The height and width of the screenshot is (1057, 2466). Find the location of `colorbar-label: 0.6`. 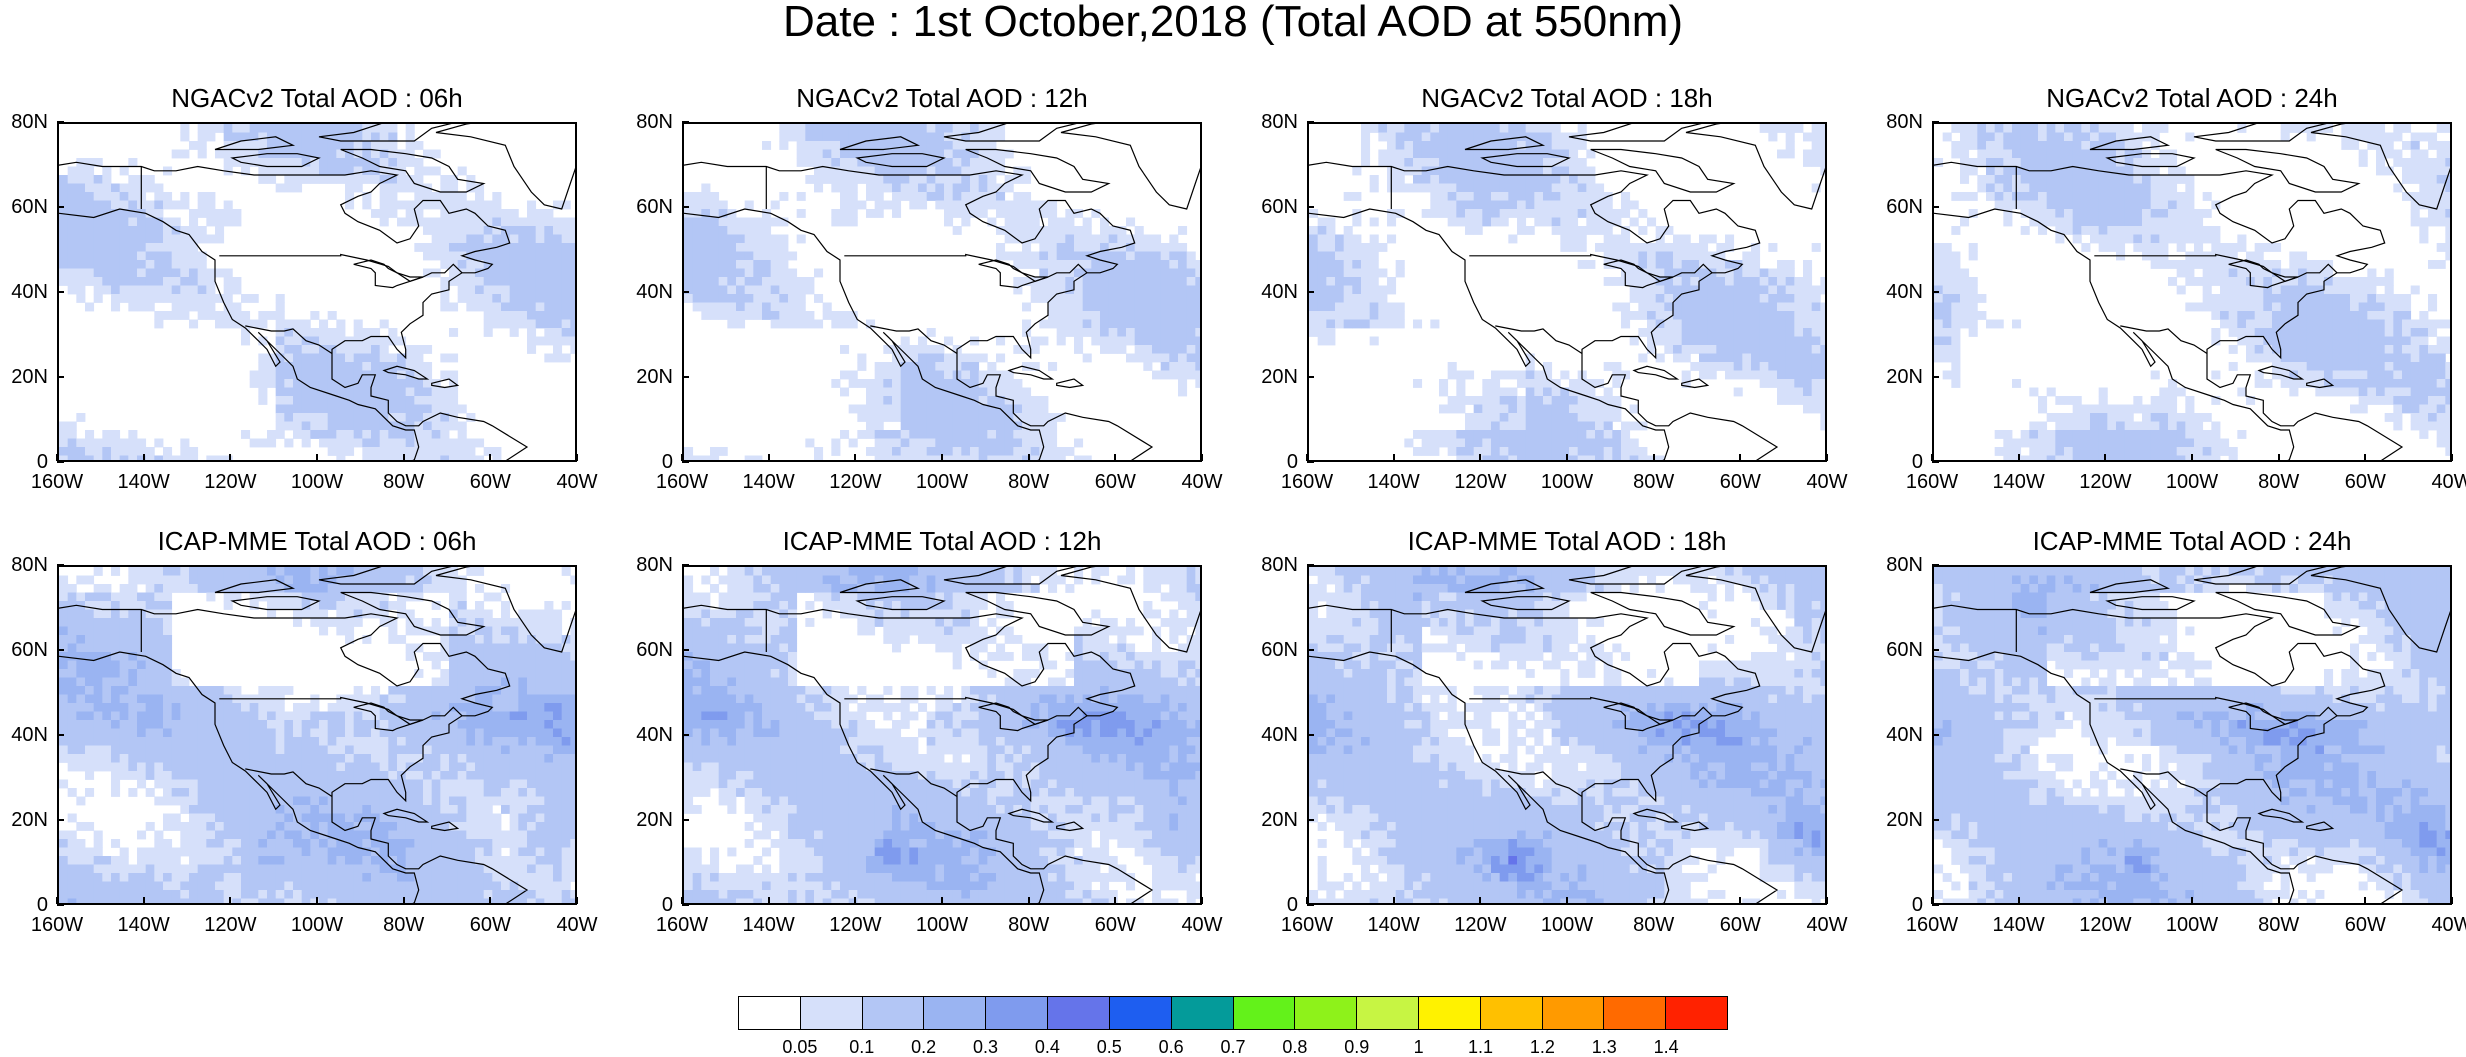

colorbar-label: 0.6 is located at coordinates (1171, 1047).